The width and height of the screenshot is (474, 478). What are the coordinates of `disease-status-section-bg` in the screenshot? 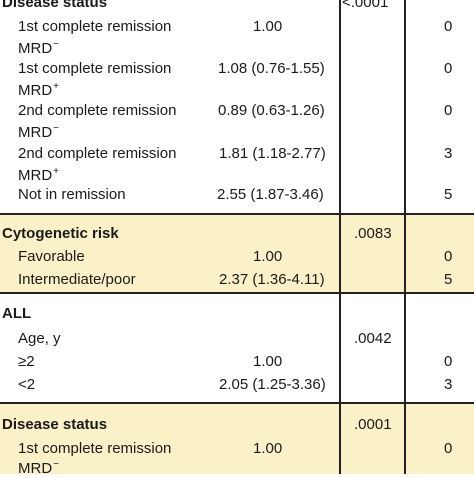 It's located at (237, 438).